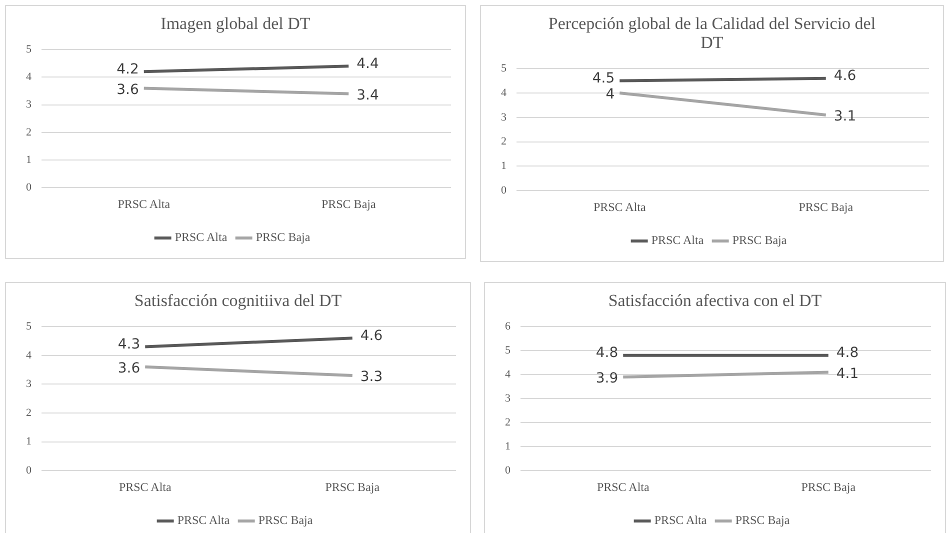 This screenshot has height=533, width=951. I want to click on data-label: 4, so click(610, 94).